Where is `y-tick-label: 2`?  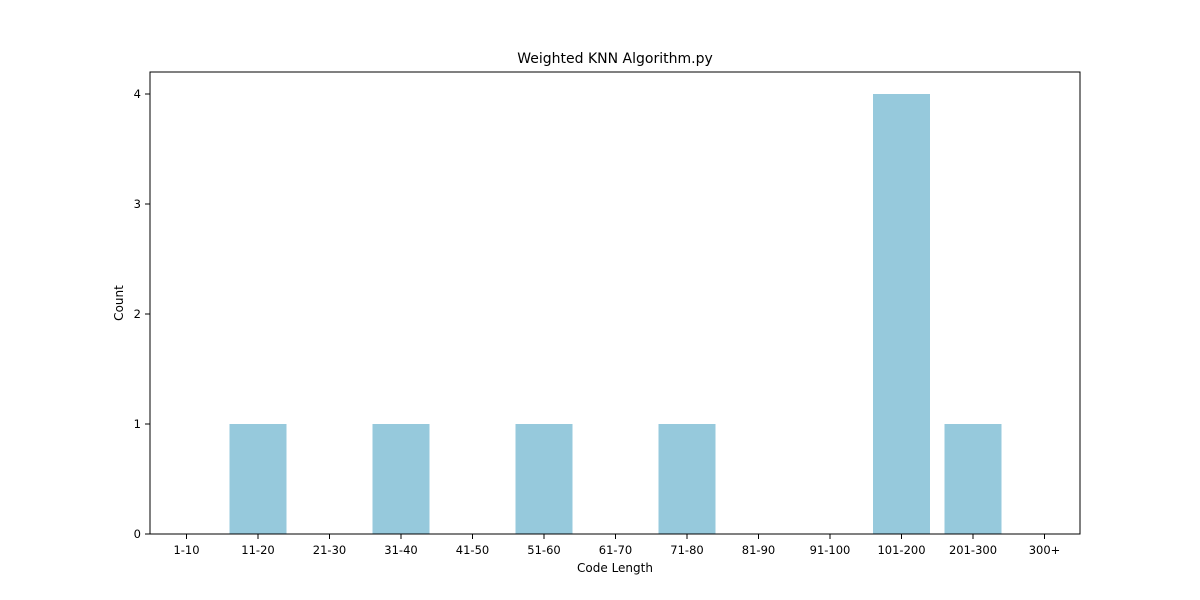
y-tick-label: 2 is located at coordinates (137, 314).